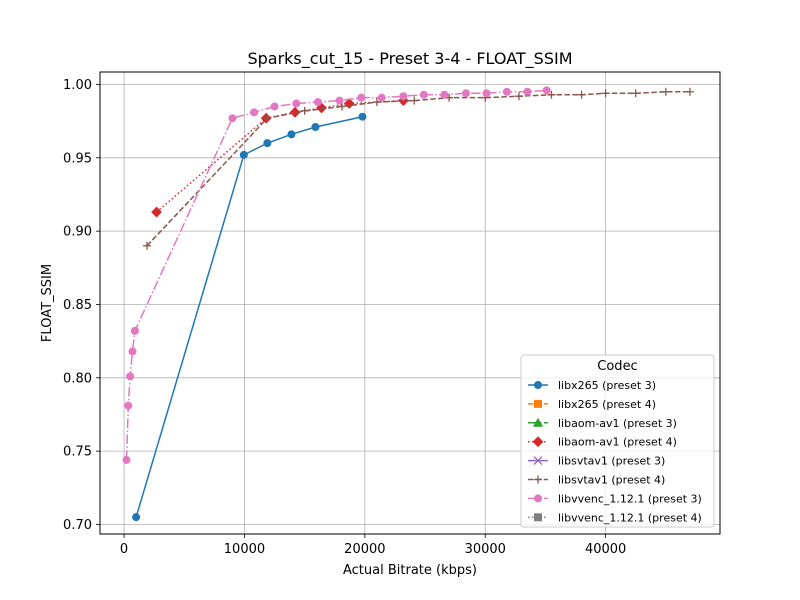 Image resolution: width=800 pixels, height=600 pixels. Describe the element at coordinates (611, 480) in the screenshot. I see `legend-label: libsvtav1 (preset 4)` at that location.